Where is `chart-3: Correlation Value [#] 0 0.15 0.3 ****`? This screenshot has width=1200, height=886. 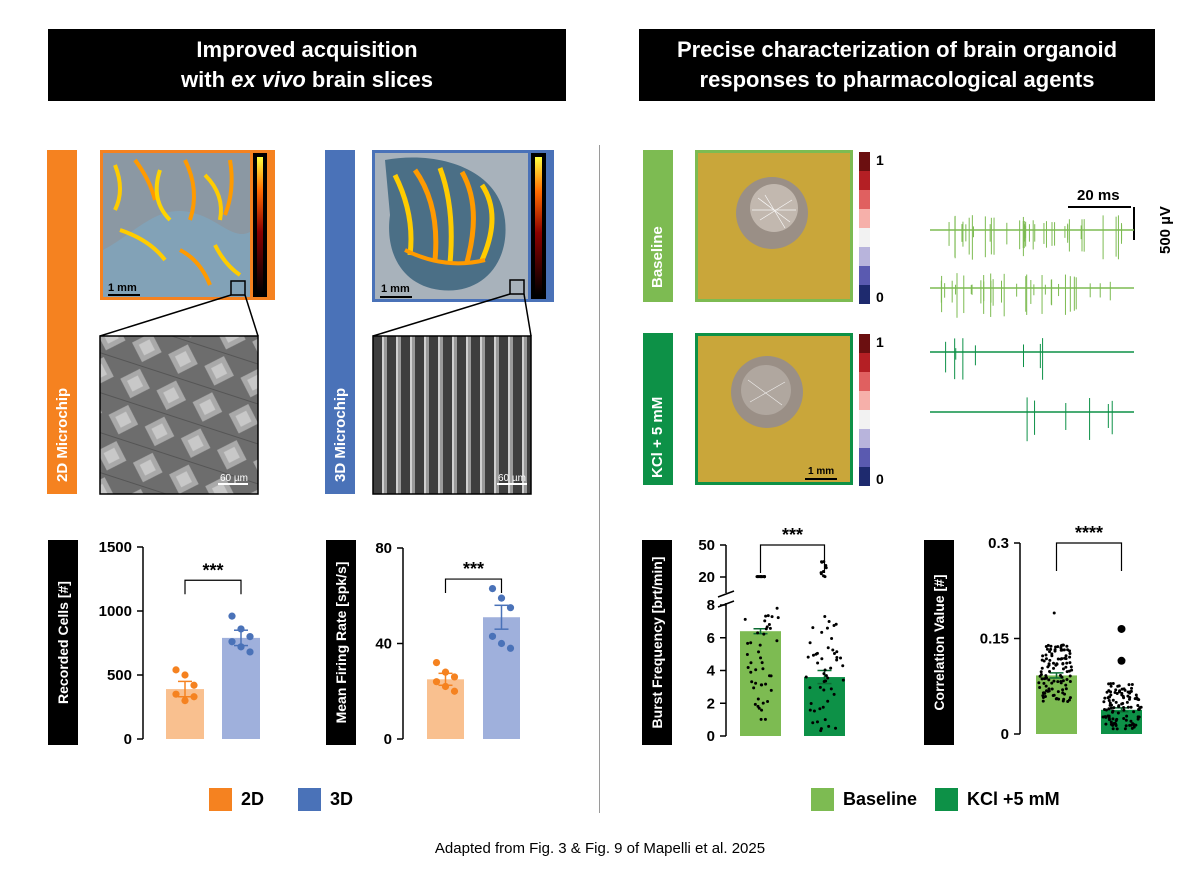
chart-3: Correlation Value [#] 0 0.15 0.3 **** is located at coordinates (1033, 634).